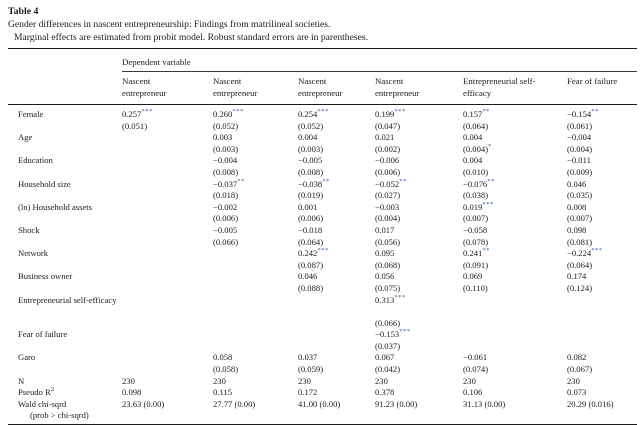 This screenshot has width=643, height=425. What do you see at coordinates (577, 357) in the screenshot?
I see `coefficient-value: 0.082` at bounding box center [577, 357].